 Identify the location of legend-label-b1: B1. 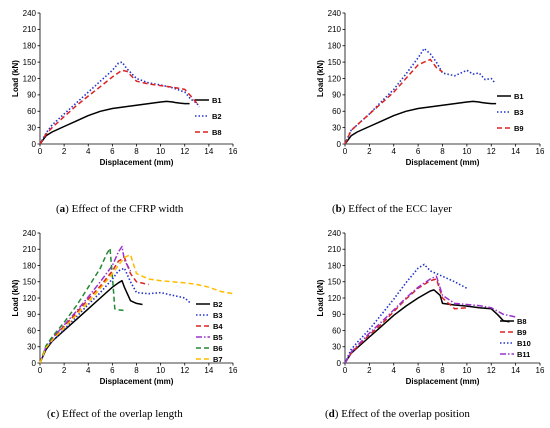
(217, 100).